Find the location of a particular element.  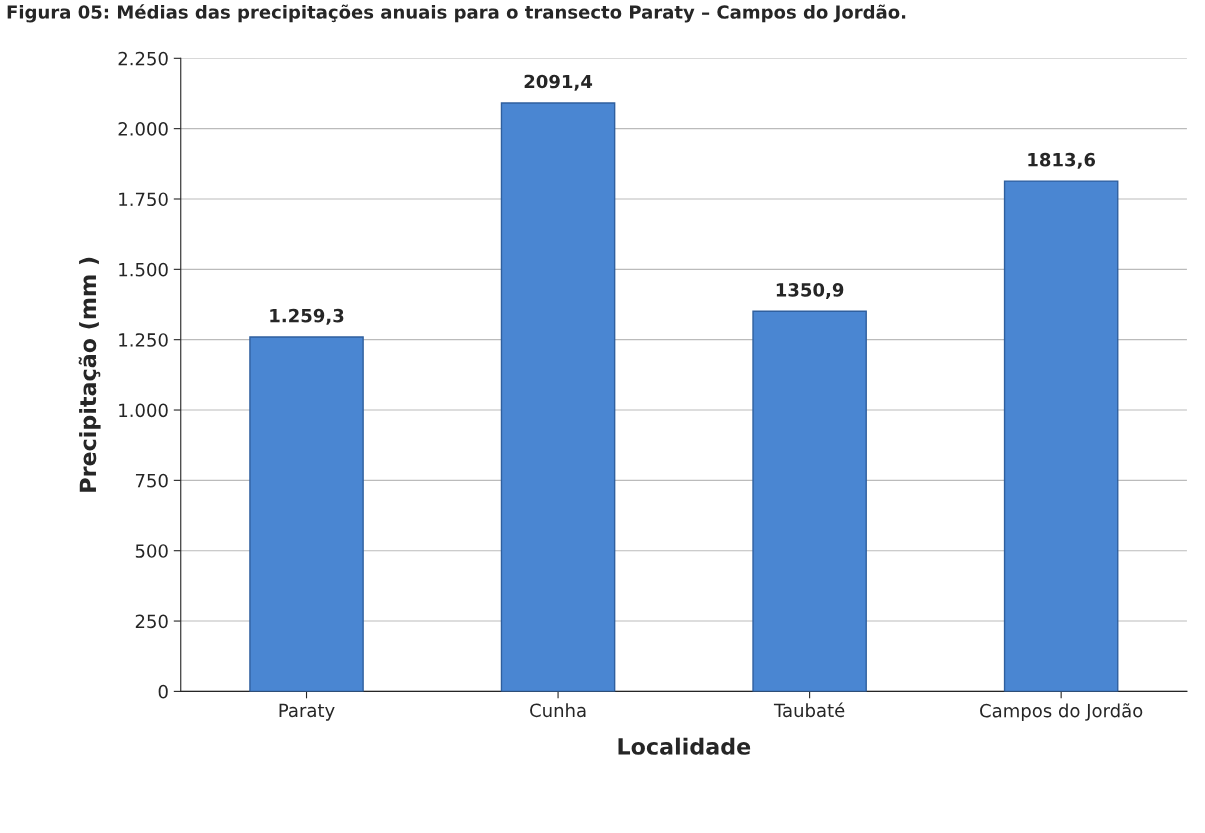

y-tick-label: 2.000 is located at coordinates (143, 129).